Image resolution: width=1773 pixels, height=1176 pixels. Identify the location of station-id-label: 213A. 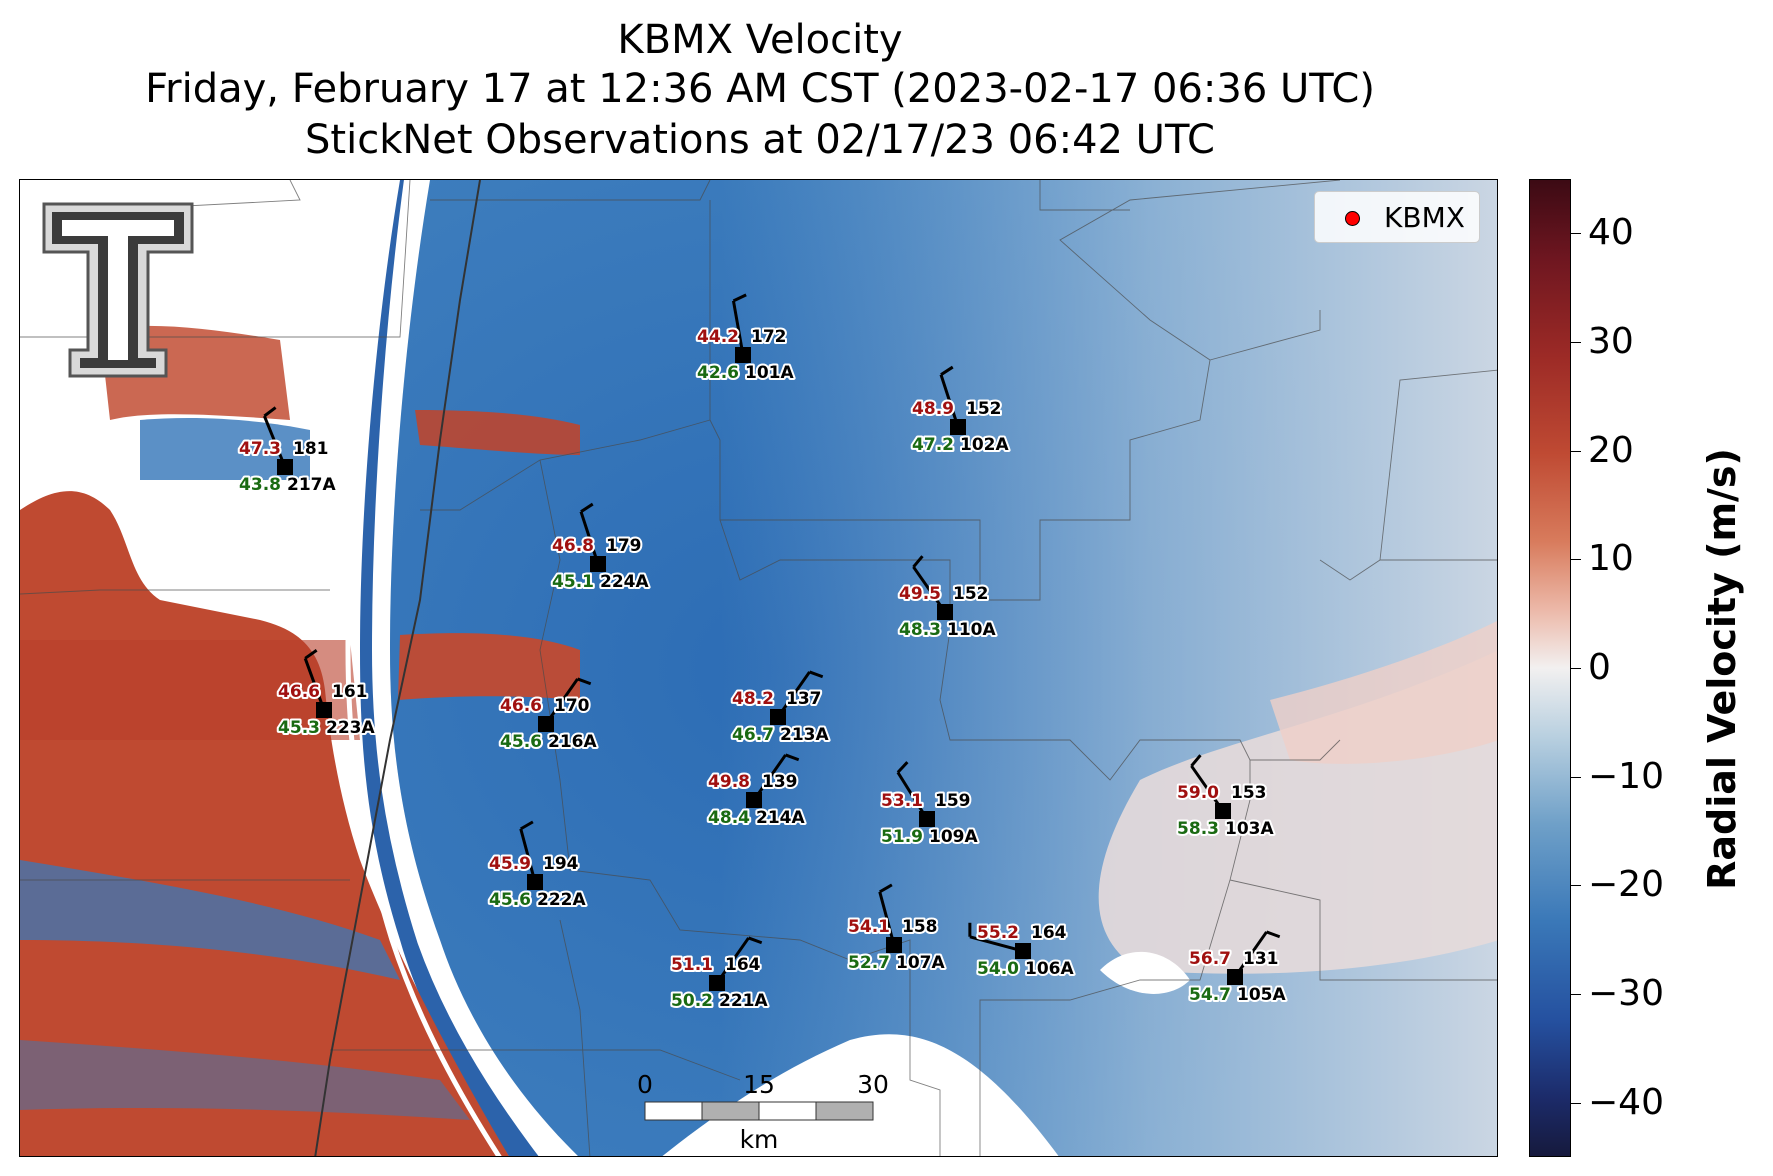
(804, 735).